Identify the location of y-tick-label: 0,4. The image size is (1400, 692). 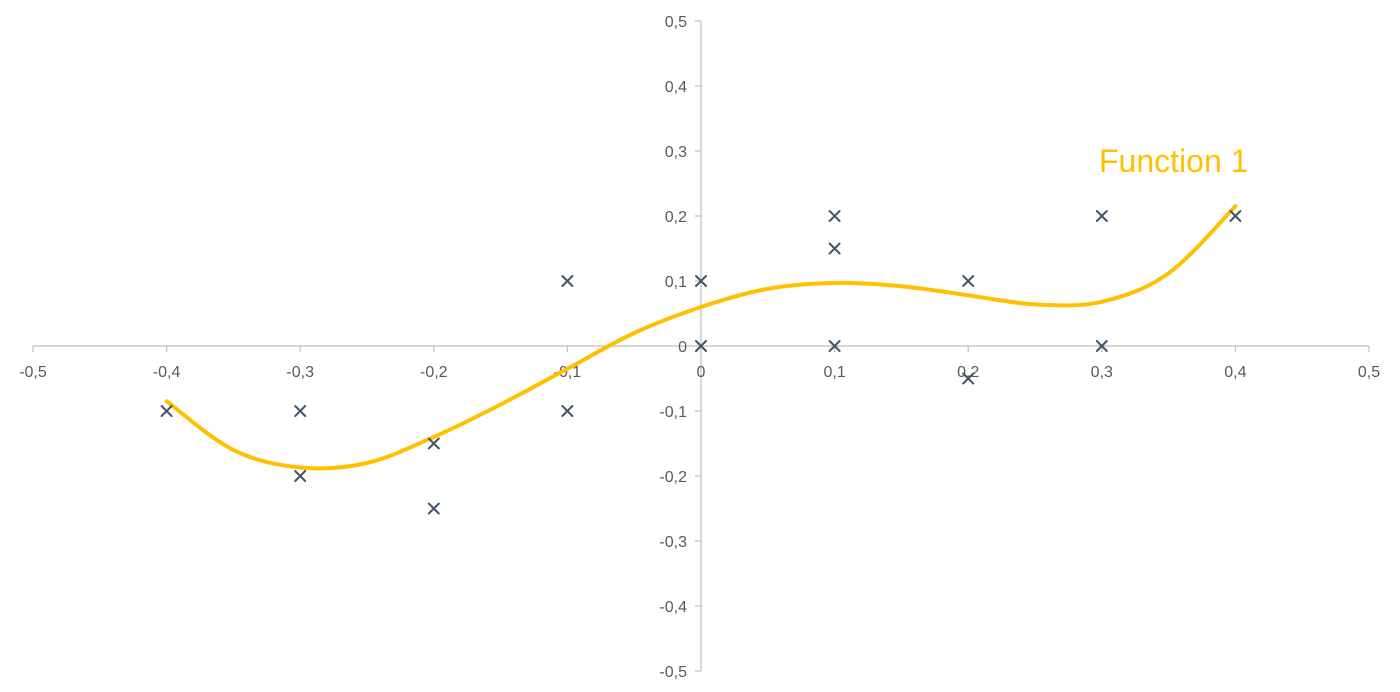
(676, 87).